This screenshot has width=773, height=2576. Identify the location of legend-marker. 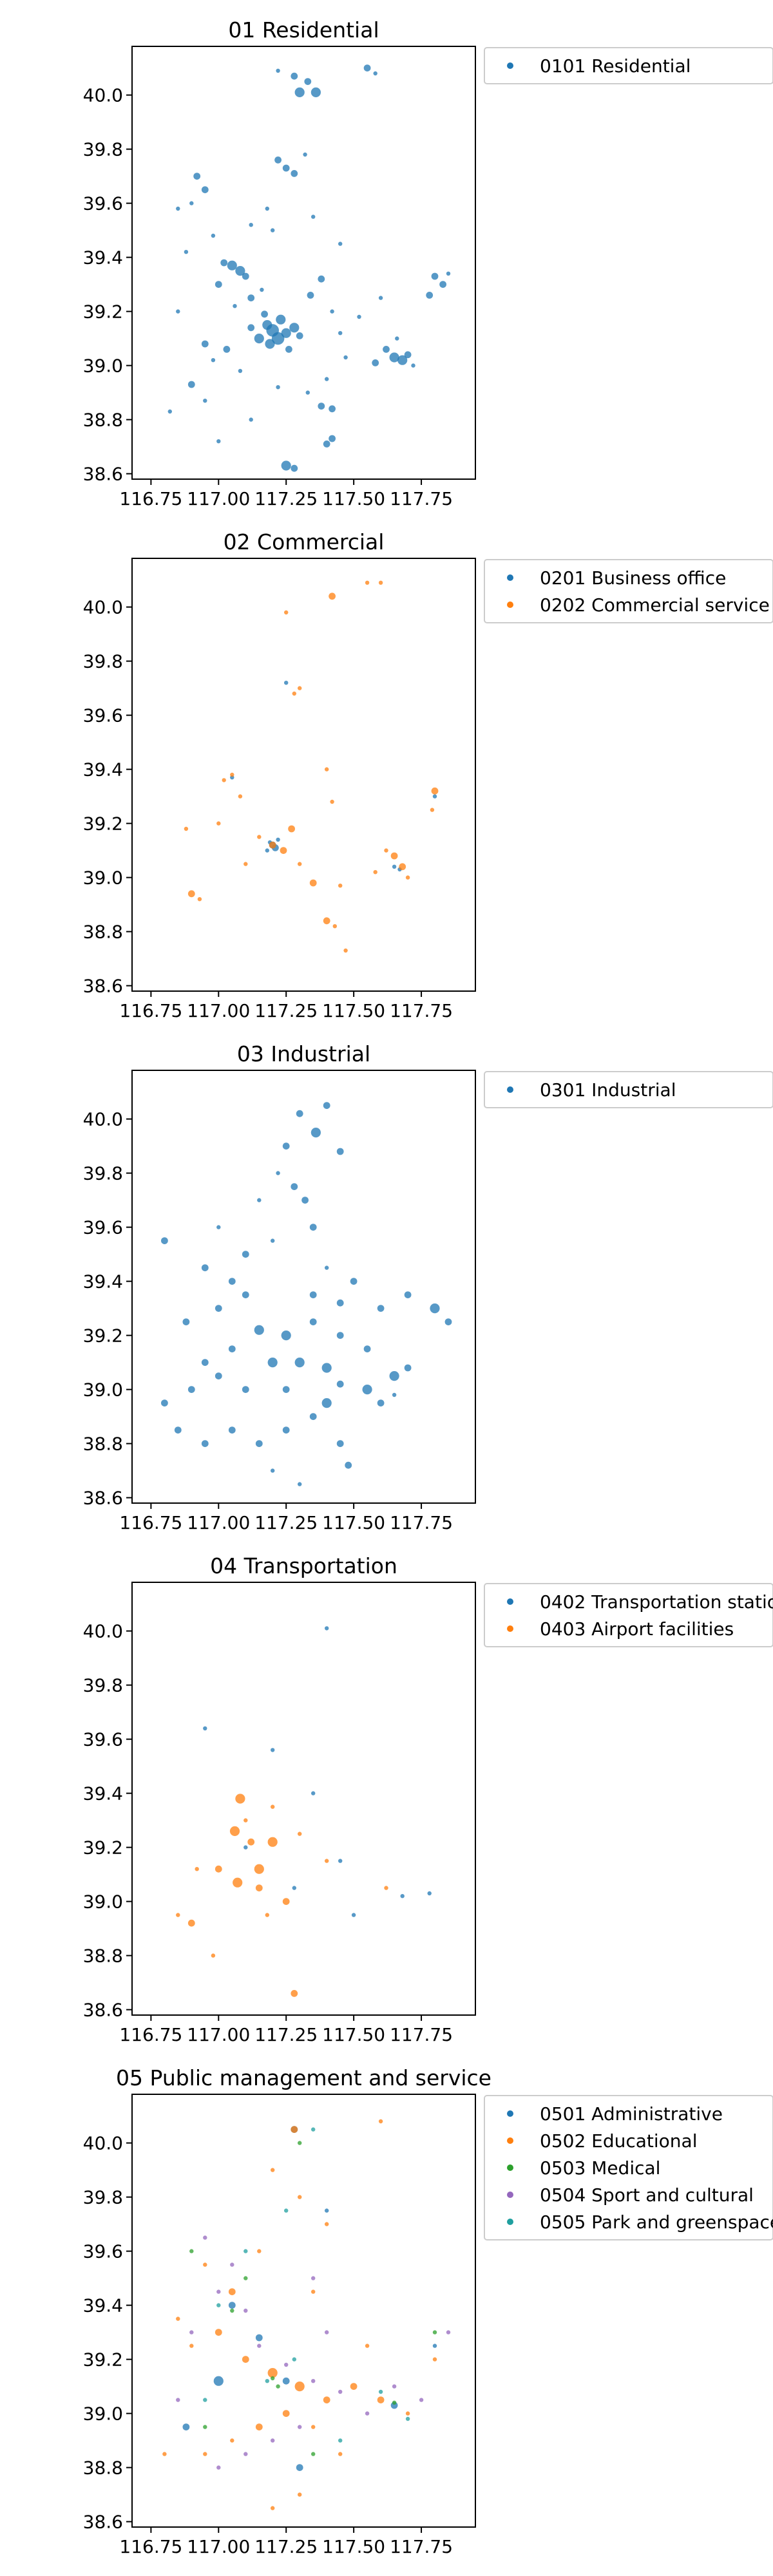
(510, 1601).